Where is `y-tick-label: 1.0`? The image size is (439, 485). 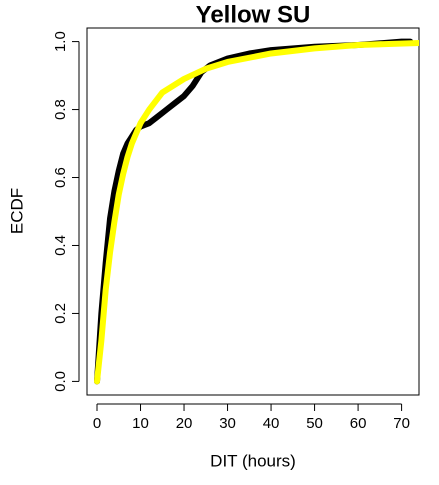
y-tick-label: 1.0 is located at coordinates (60, 41).